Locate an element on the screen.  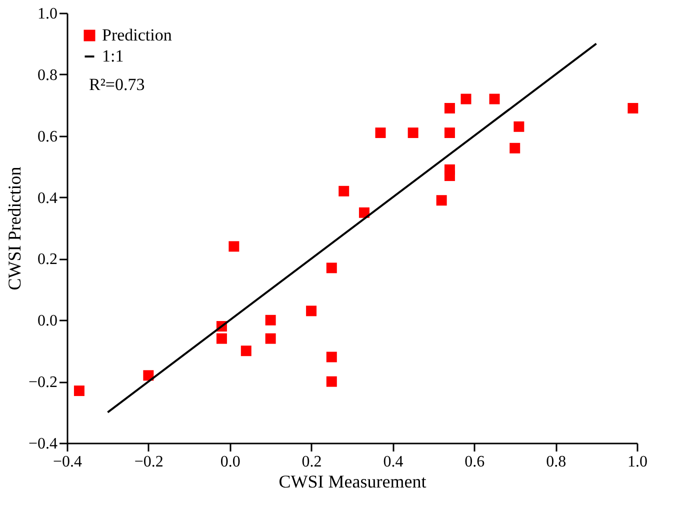
y-tick-label: −0.2 is located at coordinates (43, 383).